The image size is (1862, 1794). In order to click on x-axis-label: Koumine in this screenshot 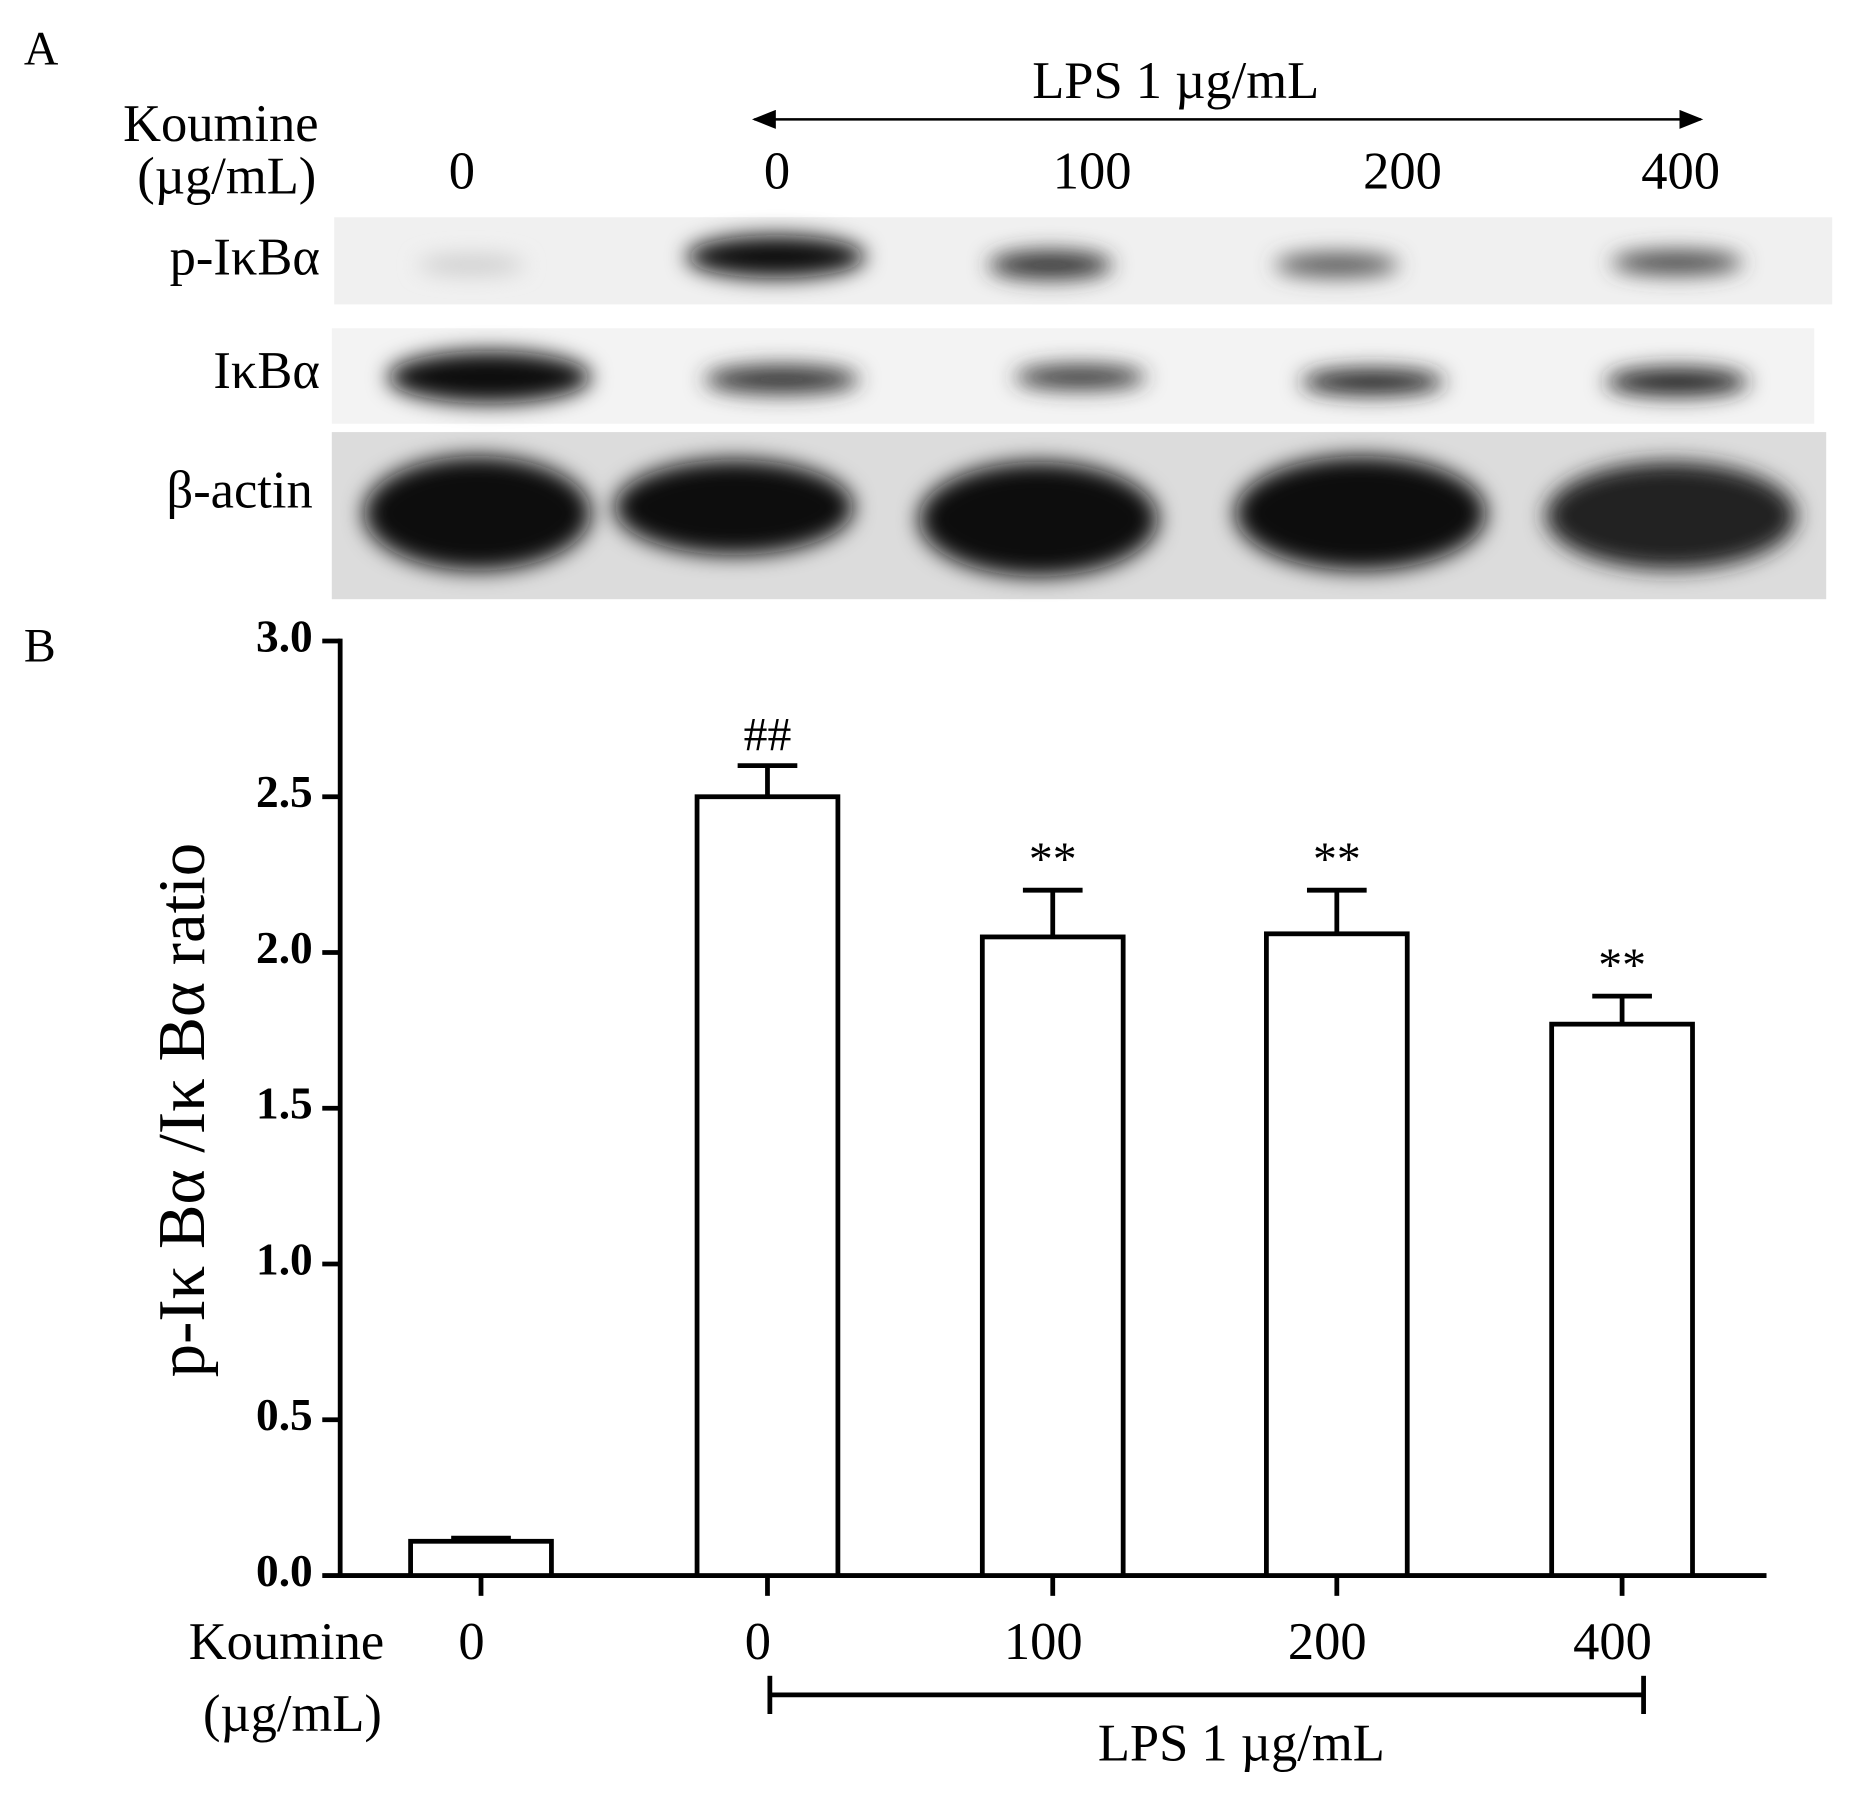, I will do `click(286, 1642)`.